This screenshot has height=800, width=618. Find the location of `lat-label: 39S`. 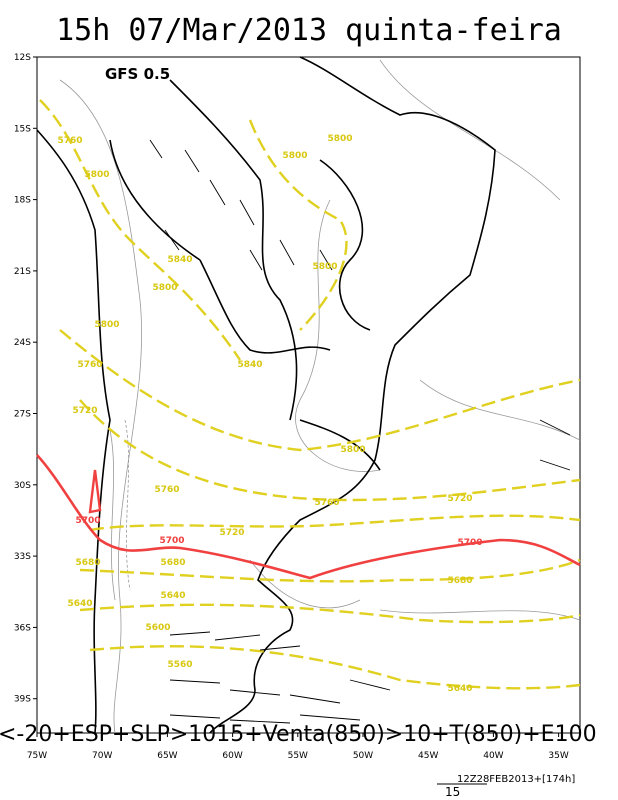

lat-label: 39S is located at coordinates (22, 700).